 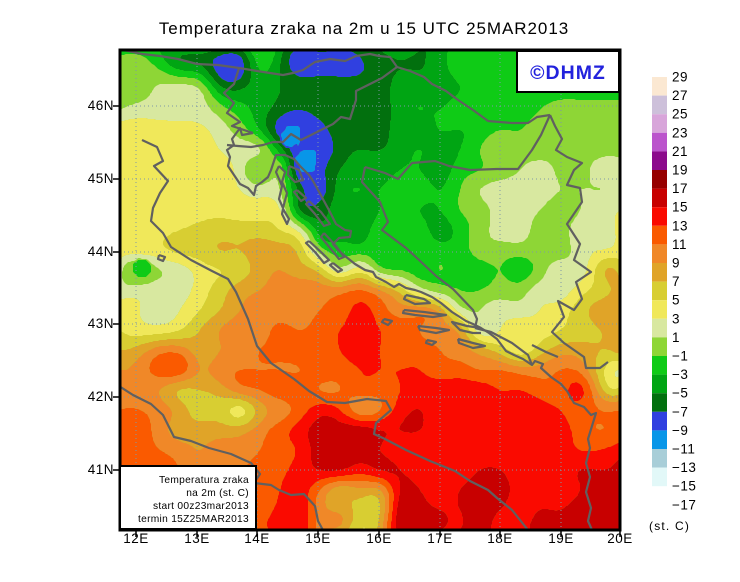 I want to click on svg-text: 13E, so click(x=197, y=538).